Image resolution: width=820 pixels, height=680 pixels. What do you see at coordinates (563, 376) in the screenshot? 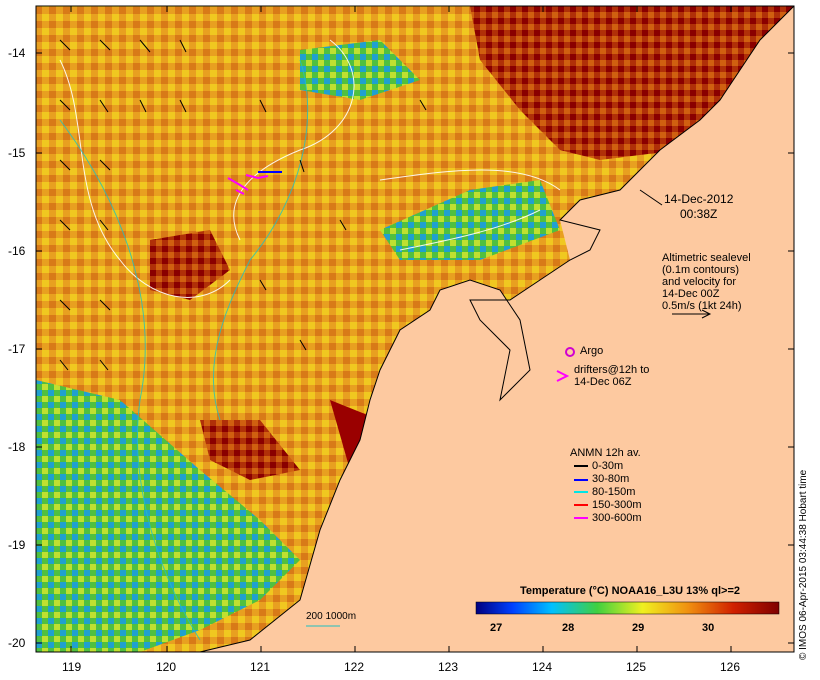
I see `drifter-chevron-icon` at bounding box center [563, 376].